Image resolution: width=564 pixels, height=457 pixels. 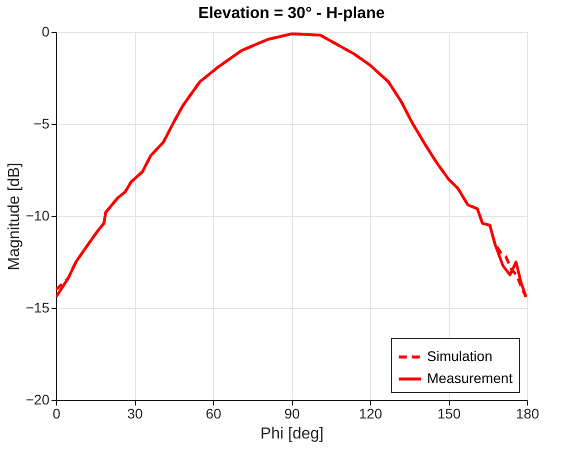 What do you see at coordinates (135, 414) in the screenshot?
I see `x-tick-label: 30` at bounding box center [135, 414].